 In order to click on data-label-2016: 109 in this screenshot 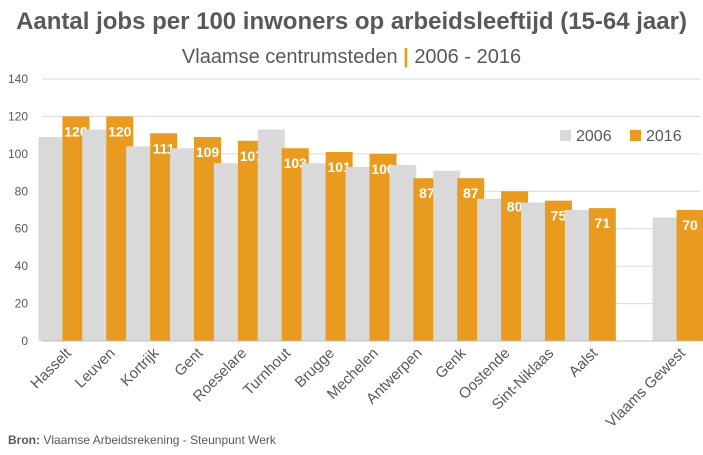, I will do `click(208, 152)`.